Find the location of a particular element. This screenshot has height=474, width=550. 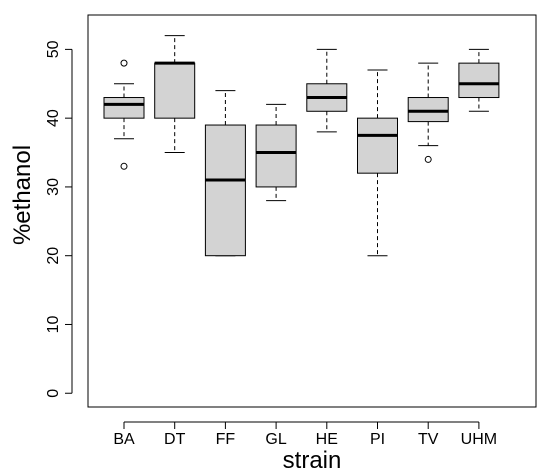

y-axis-title: %ethanol is located at coordinates (22, 195).